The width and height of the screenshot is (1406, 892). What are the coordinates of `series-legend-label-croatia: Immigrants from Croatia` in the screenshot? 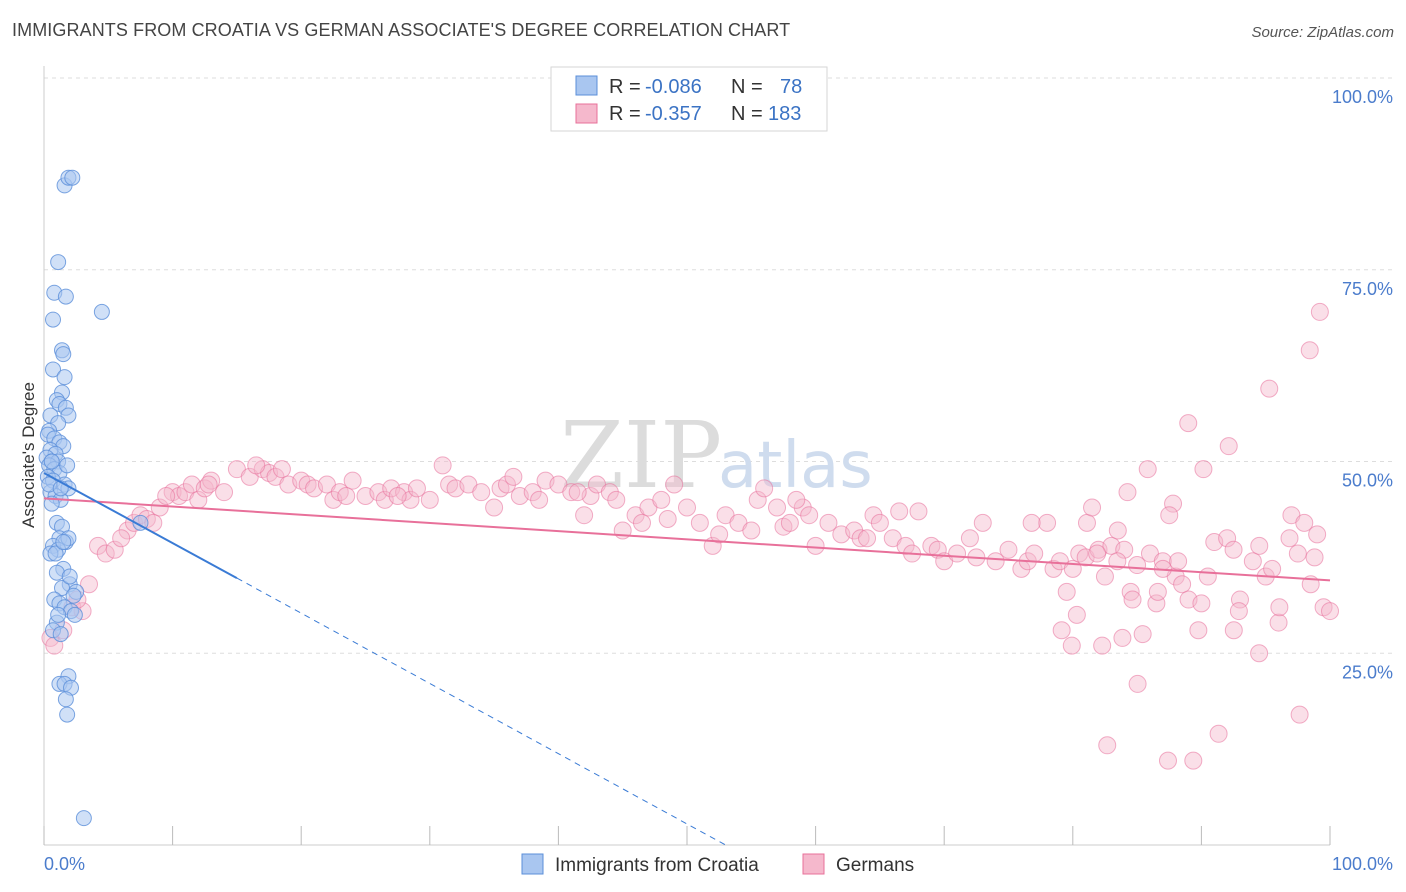 It's located at (657, 865).